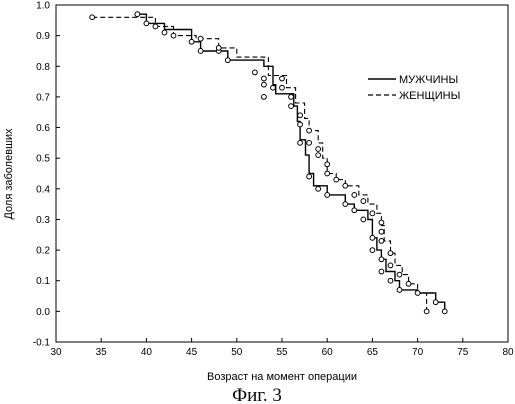 This screenshot has width=515, height=404. I want to click on x-tick-label: 65, so click(373, 352).